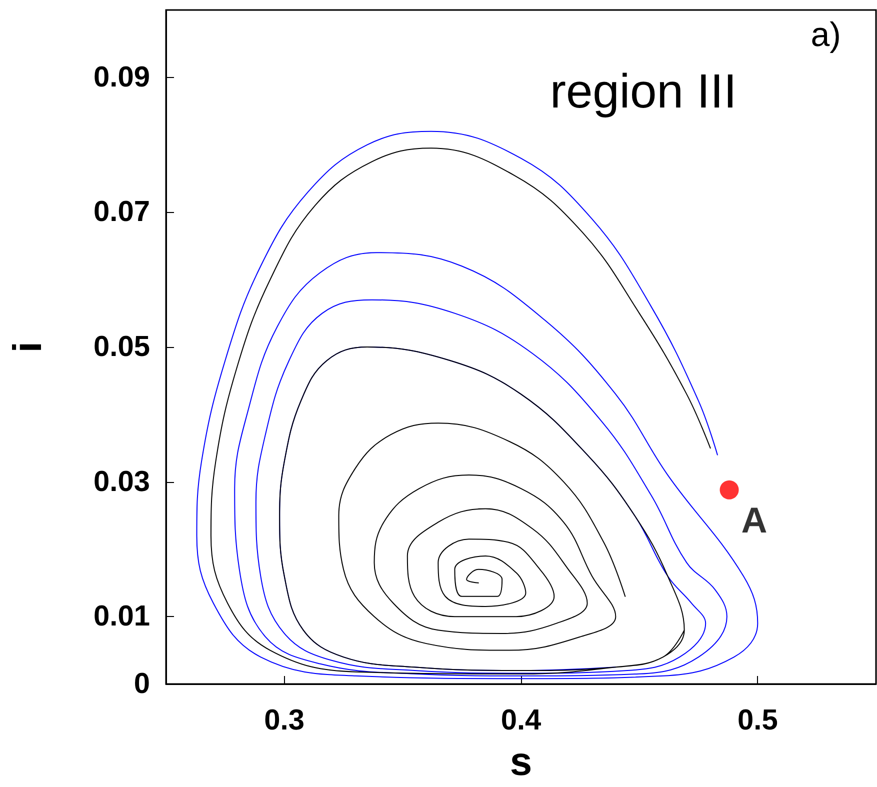 The width and height of the screenshot is (877, 787). I want to click on y-tick-label: 0.07, so click(122, 212).